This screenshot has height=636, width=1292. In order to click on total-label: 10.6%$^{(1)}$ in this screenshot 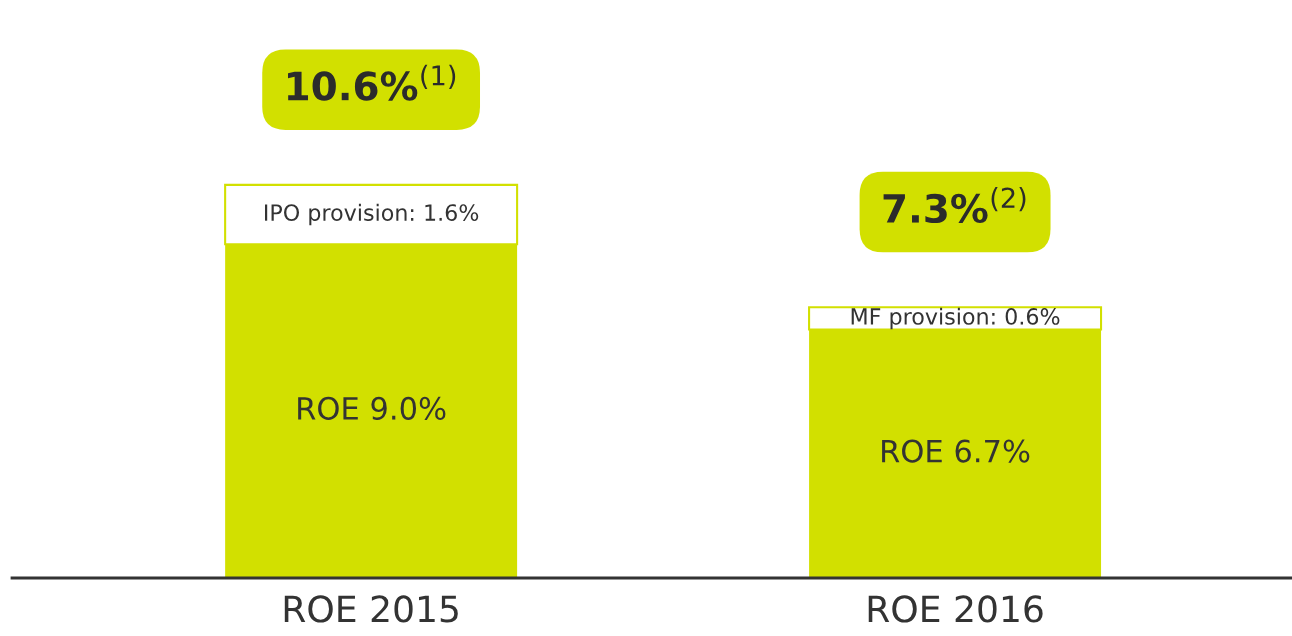, I will do `click(372, 82)`.